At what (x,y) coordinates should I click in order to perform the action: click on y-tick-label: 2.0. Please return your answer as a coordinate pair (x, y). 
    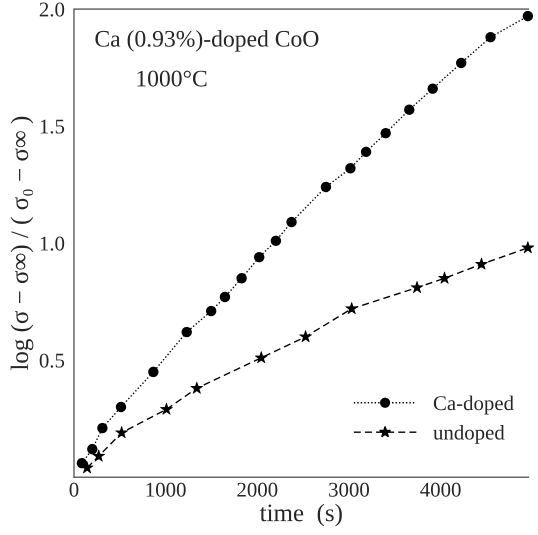
    Looking at the image, I should click on (52, 9).